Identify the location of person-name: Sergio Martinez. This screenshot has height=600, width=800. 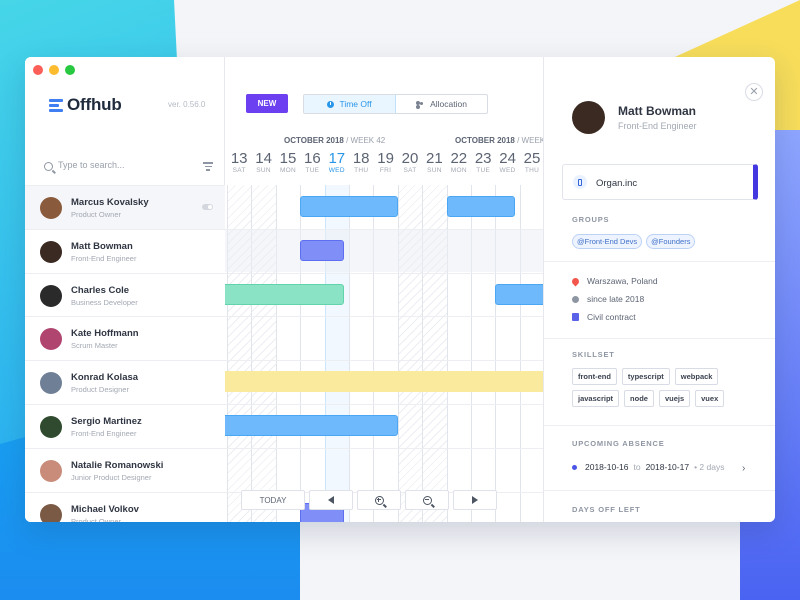
(106, 421).